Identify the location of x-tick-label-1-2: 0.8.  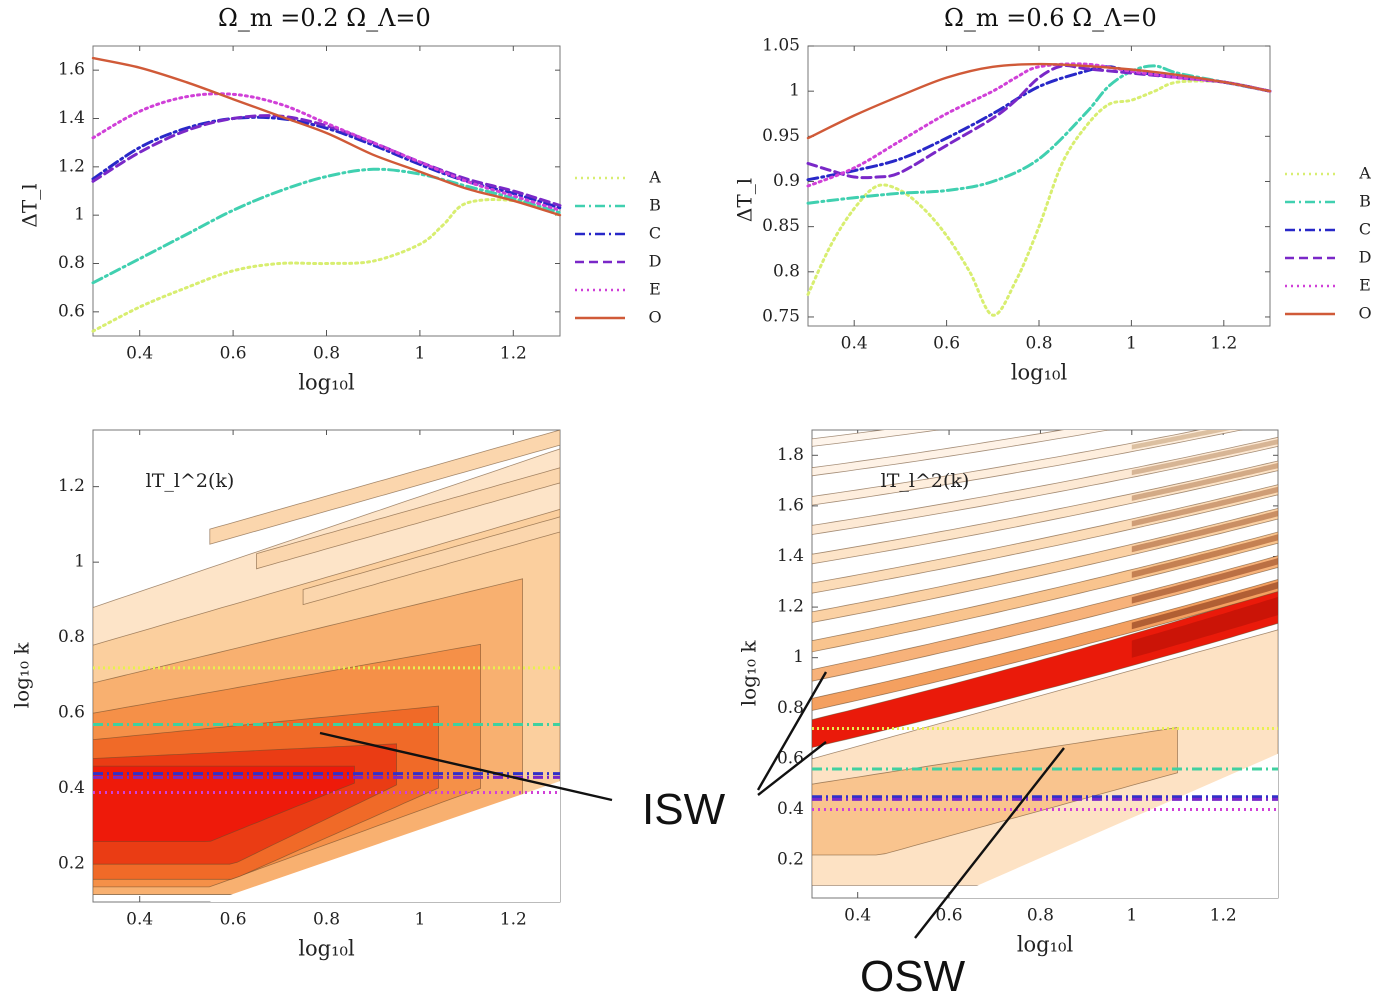
(1038, 344).